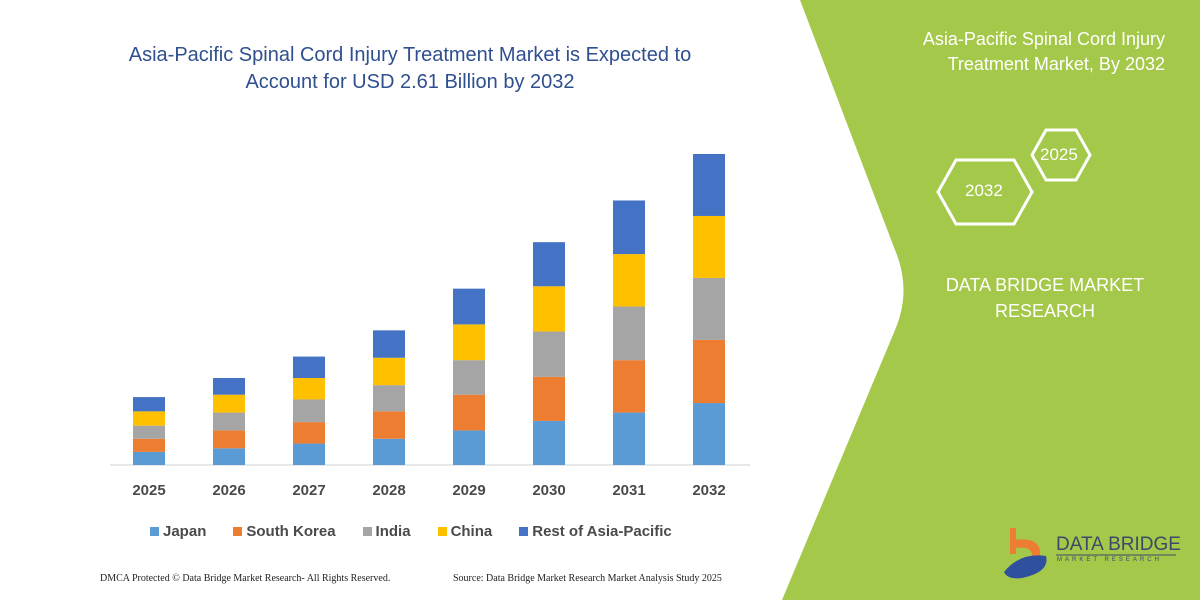 The image size is (1200, 600). I want to click on legend-label: China, so click(471, 531).